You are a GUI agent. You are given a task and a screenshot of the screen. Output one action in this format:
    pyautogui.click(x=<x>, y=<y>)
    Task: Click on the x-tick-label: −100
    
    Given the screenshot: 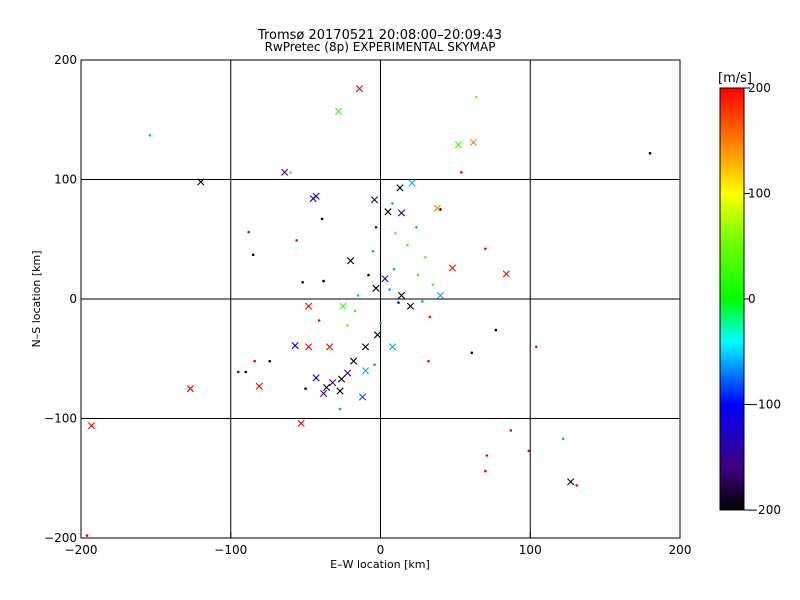 What is the action you would take?
    pyautogui.click(x=230, y=550)
    